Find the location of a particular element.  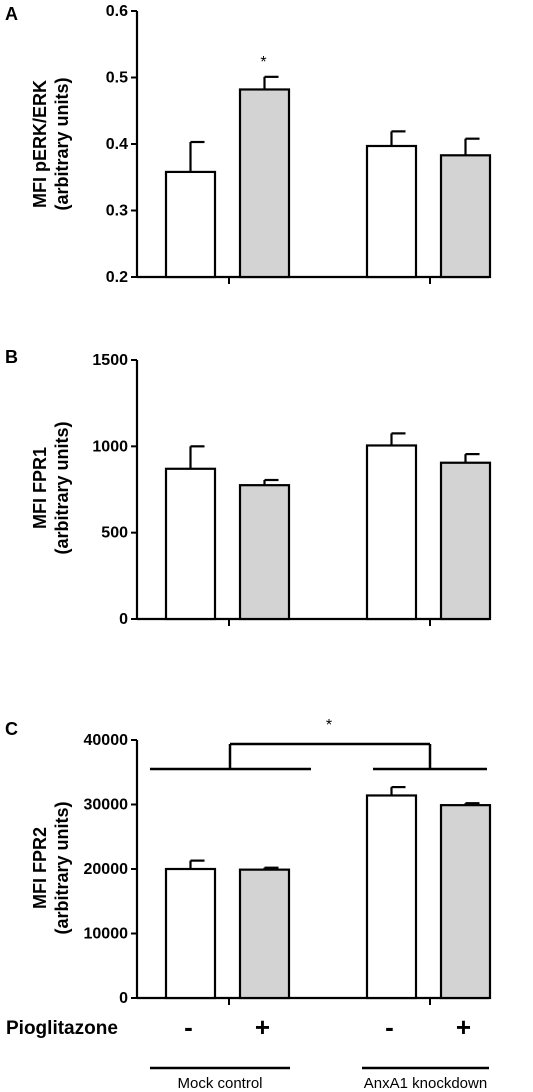

y-axis-title: MFI FPR1 (arbitrary units) is located at coordinates (51, 487).